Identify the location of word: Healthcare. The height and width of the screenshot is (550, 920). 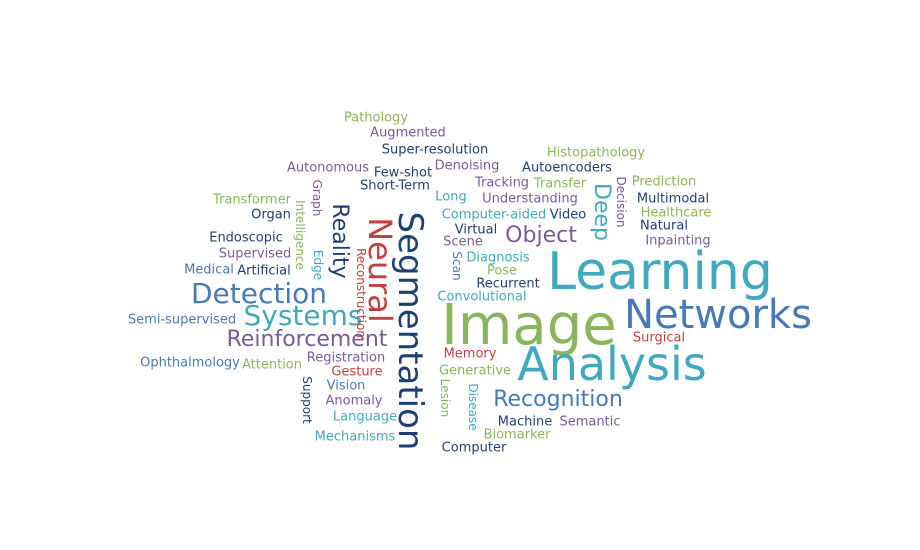
(676, 213).